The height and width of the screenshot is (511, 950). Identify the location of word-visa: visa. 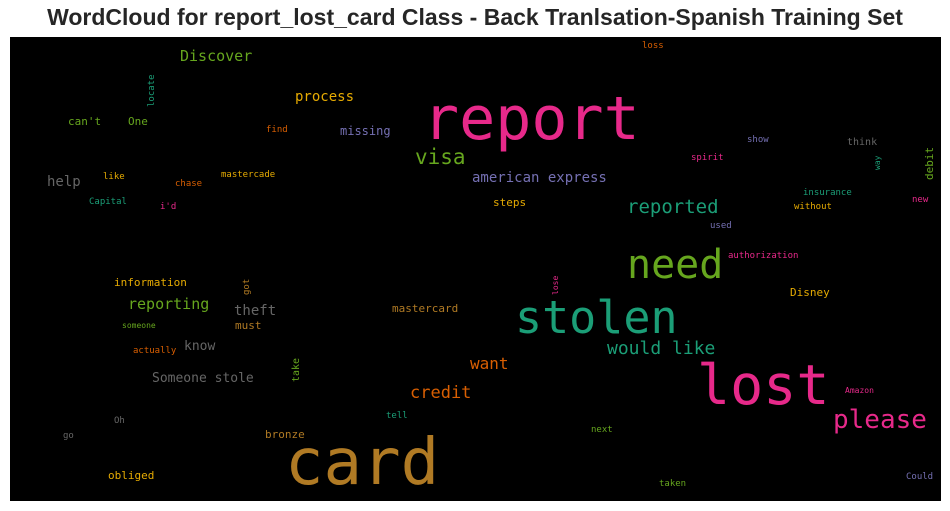
(440, 157).